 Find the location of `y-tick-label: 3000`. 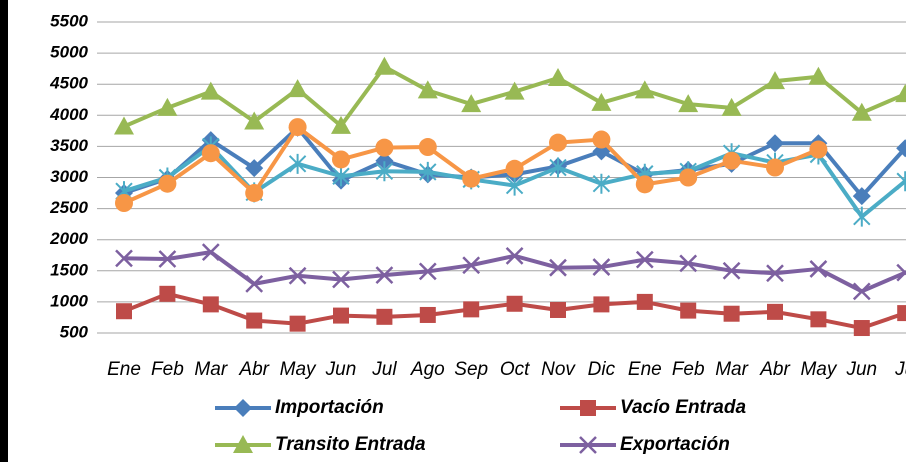

y-tick-label: 3000 is located at coordinates (69, 176).